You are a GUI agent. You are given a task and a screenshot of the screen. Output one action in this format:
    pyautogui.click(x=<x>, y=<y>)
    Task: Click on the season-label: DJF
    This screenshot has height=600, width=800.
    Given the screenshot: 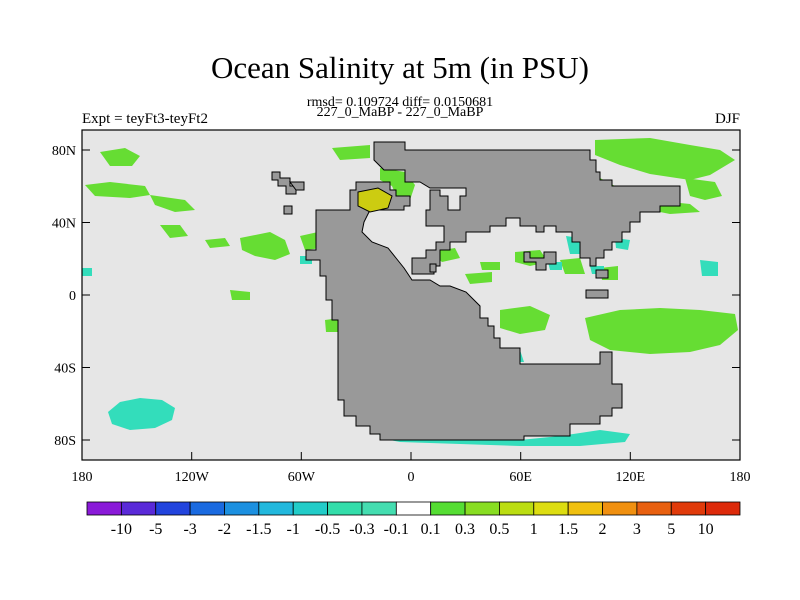 What is the action you would take?
    pyautogui.click(x=727, y=119)
    